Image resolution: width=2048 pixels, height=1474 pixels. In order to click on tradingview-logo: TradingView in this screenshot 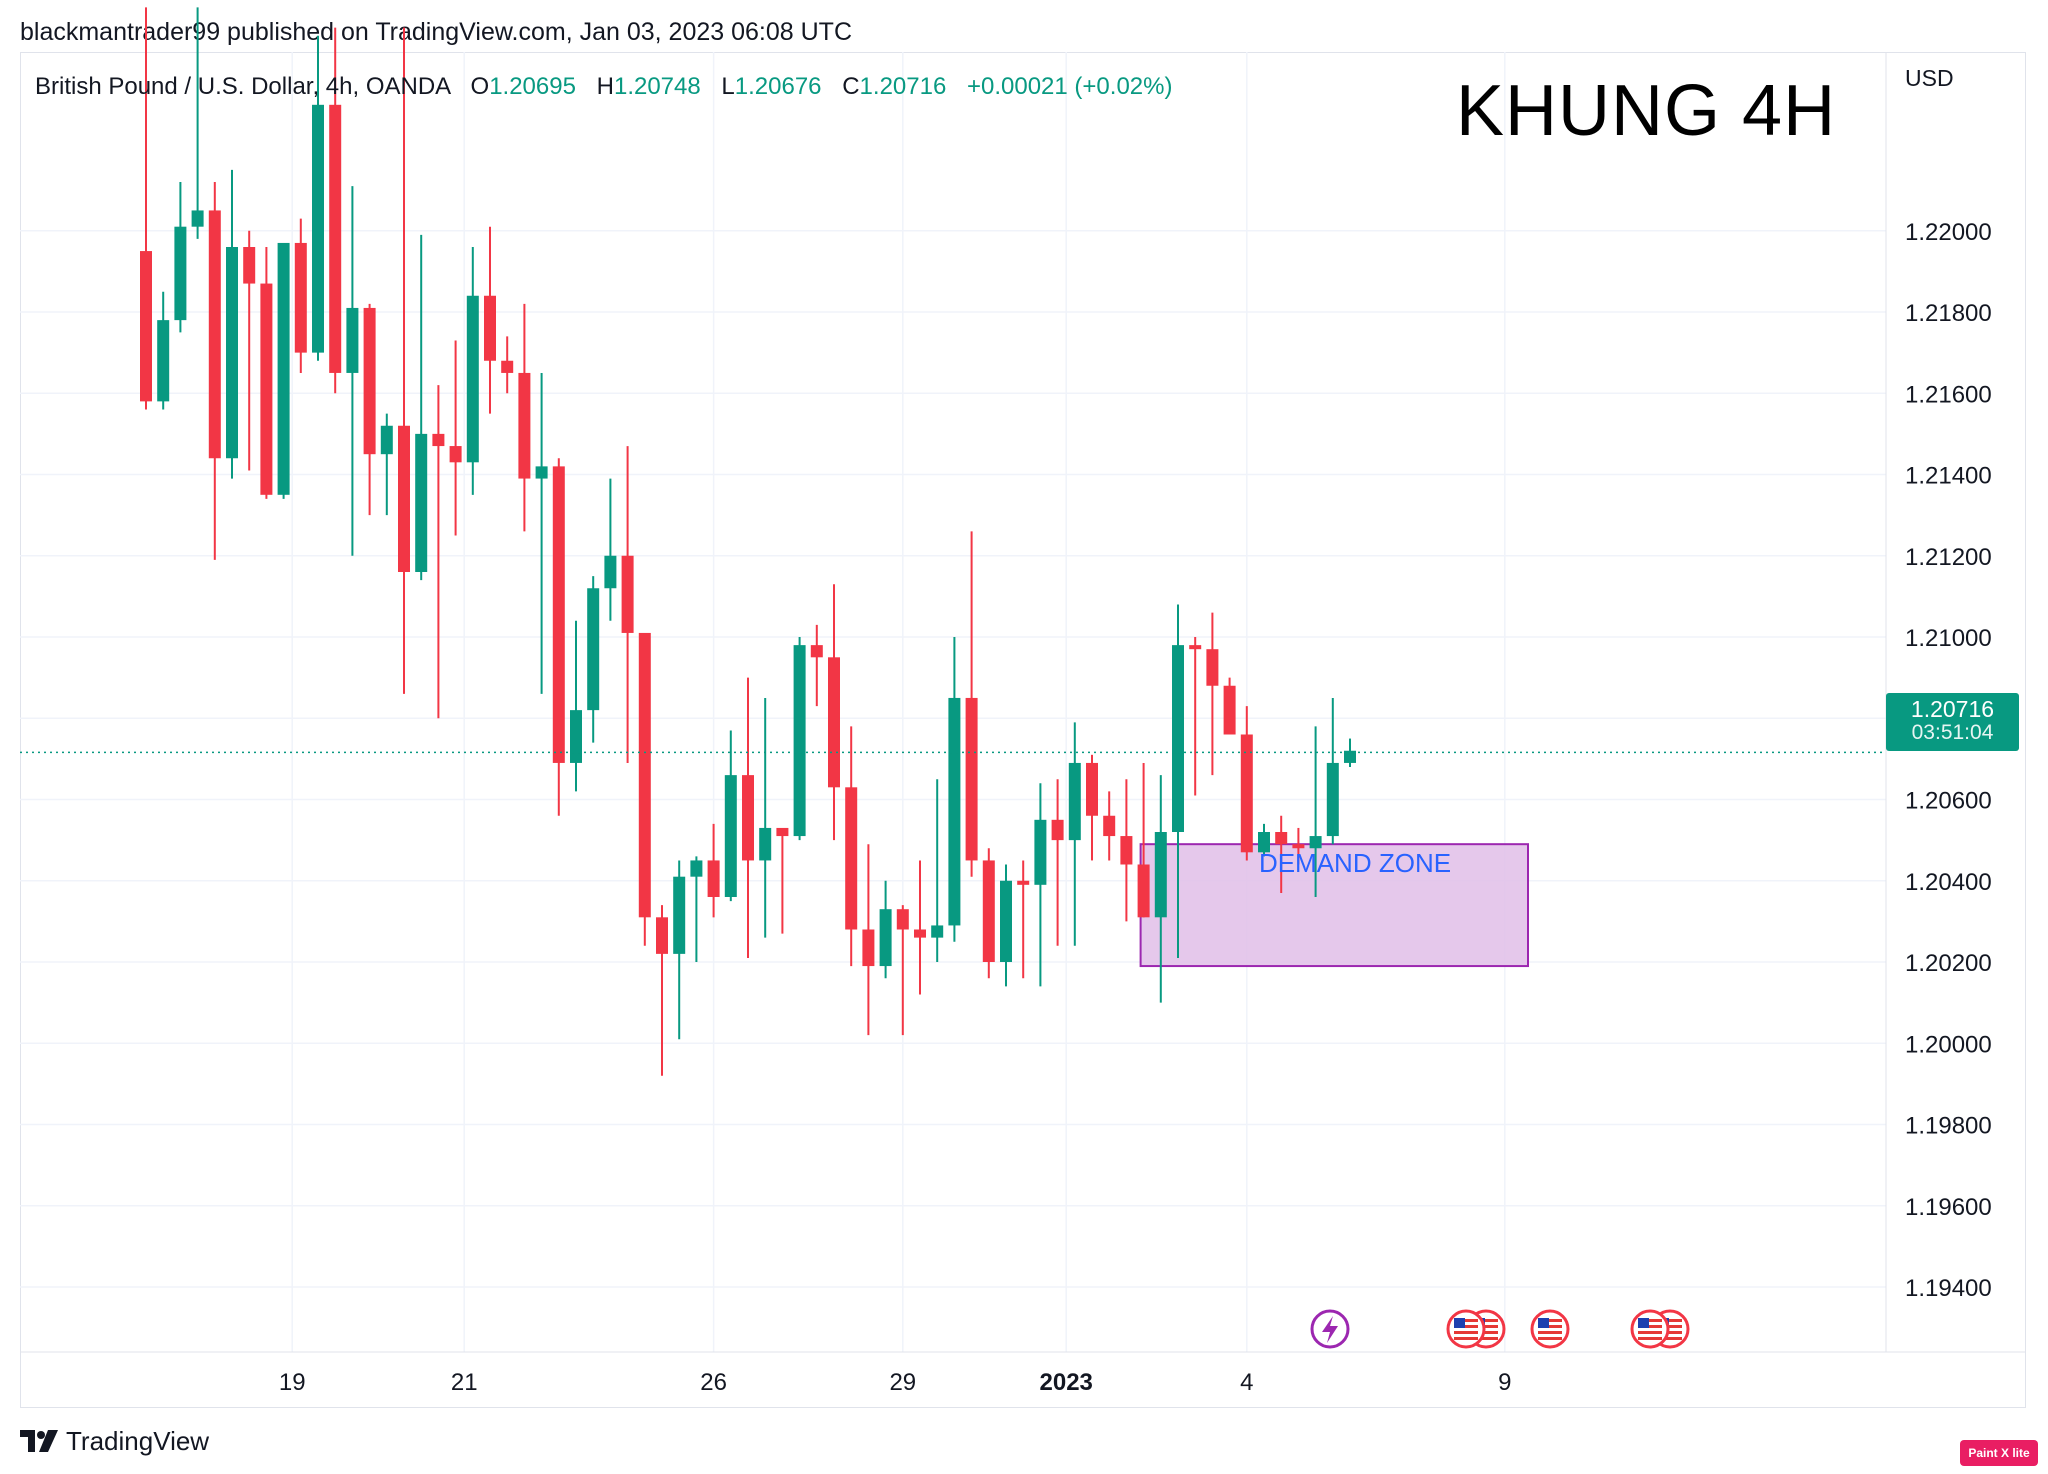, I will do `click(114, 1441)`.